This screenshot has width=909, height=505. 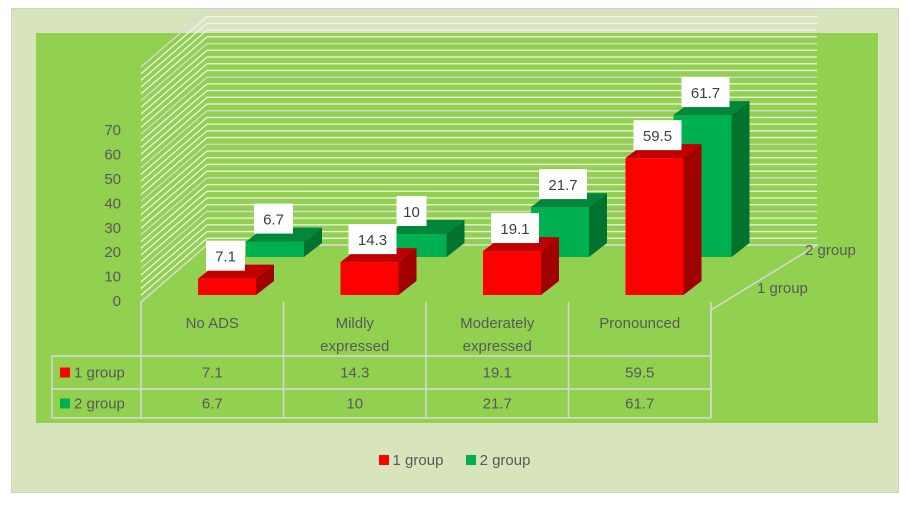 I want to click on data-label: 61.7, so click(x=705, y=93).